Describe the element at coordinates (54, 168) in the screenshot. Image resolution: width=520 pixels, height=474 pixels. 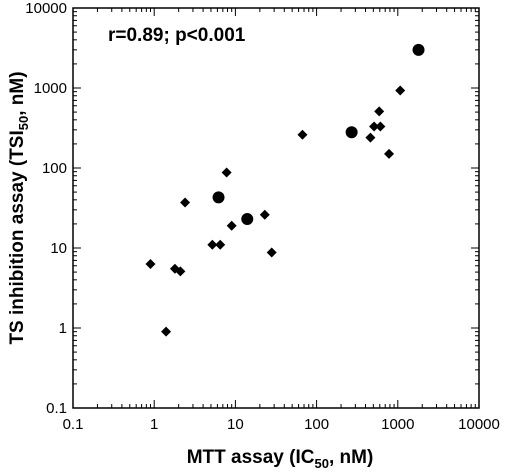
I see `y-tick-label: 100` at that location.